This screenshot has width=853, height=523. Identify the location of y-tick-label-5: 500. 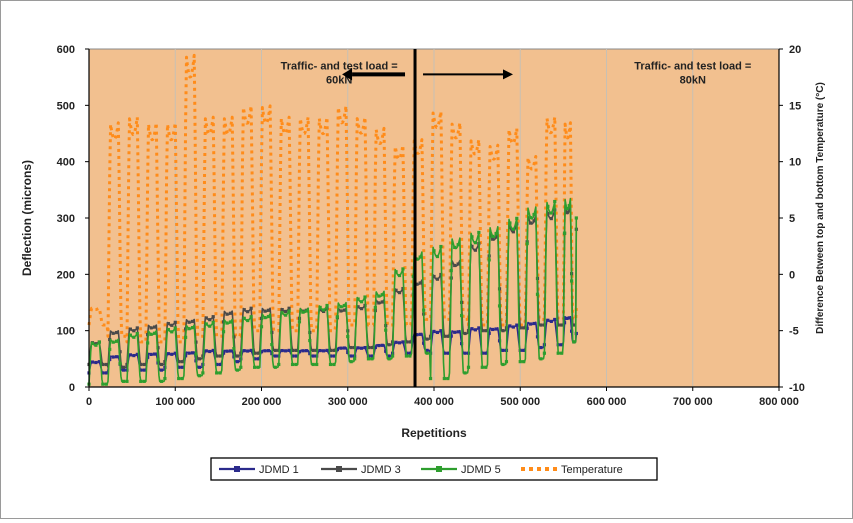
(66, 106).